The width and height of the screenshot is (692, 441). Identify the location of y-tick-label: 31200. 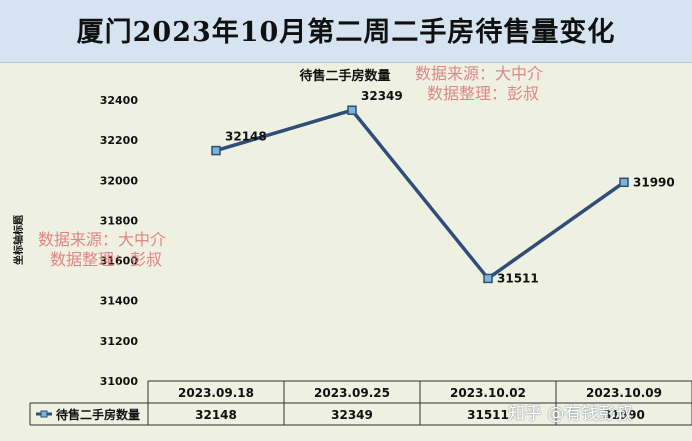
(119, 341).